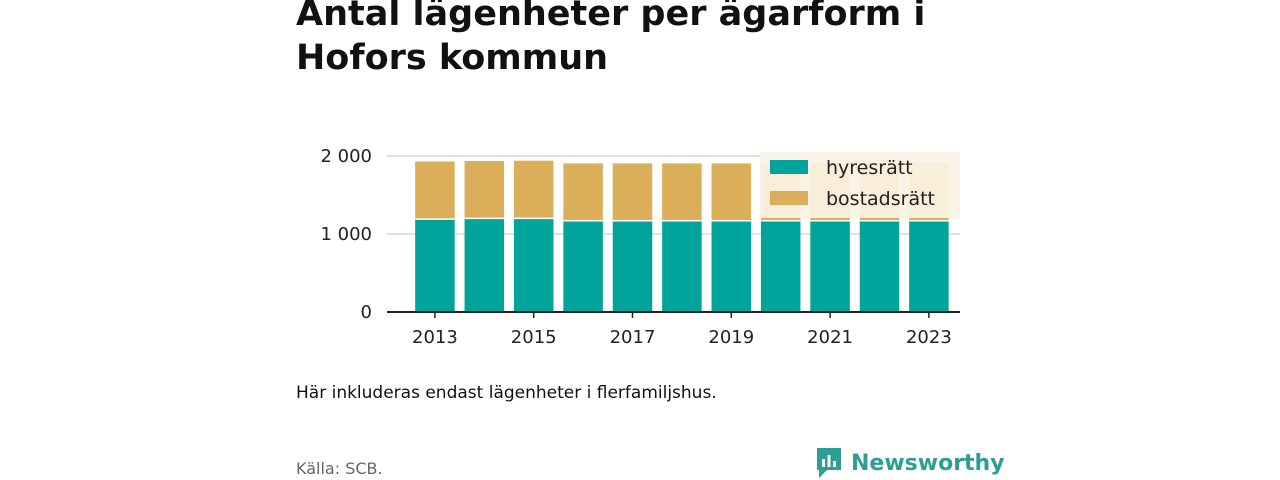 The image size is (1280, 480). What do you see at coordinates (534, 337) in the screenshot?
I see `x-tick-label: 2015` at bounding box center [534, 337].